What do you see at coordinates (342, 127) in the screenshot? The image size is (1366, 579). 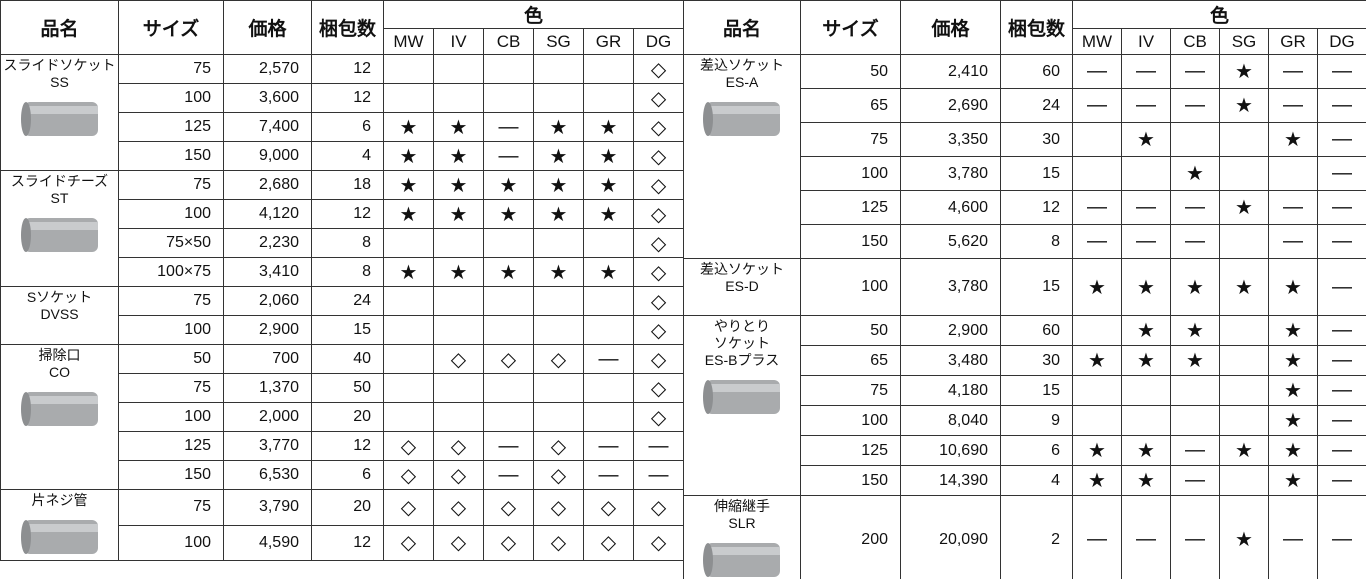 I see `table-row: 125 7,400 6 ★ ★ — ★ ★ ◇` at bounding box center [342, 127].